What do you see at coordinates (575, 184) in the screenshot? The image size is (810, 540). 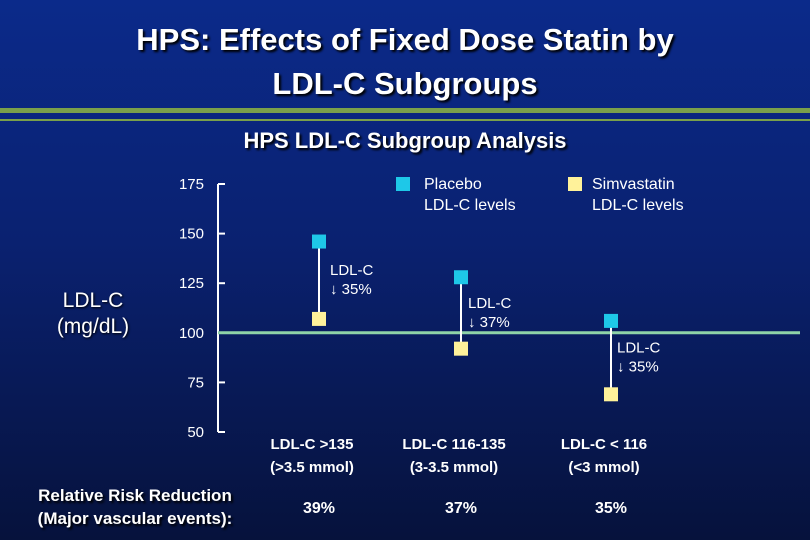 I see `legend-swatch-simvastatin` at bounding box center [575, 184].